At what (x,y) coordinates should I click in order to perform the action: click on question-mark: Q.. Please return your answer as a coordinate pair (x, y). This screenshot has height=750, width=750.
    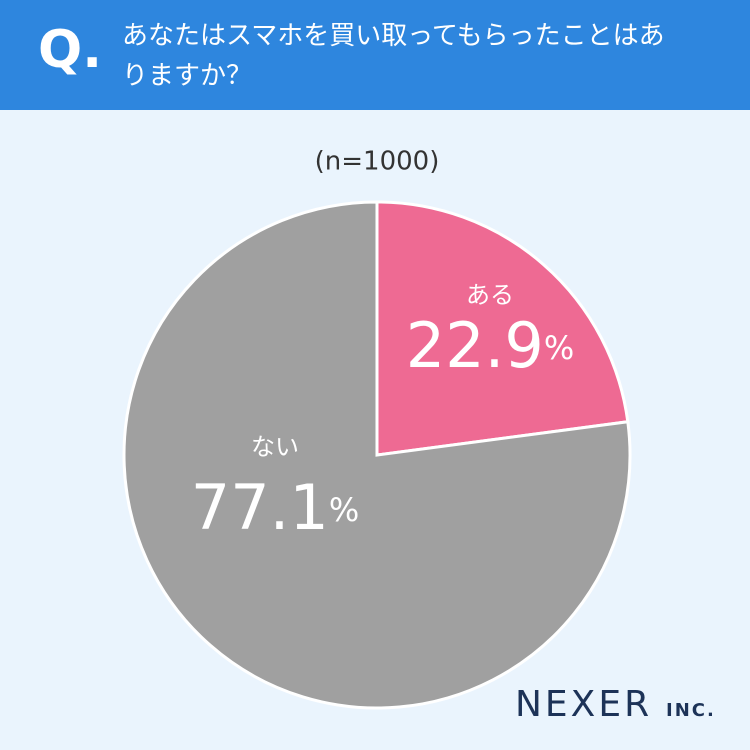
    Looking at the image, I should click on (70, 50).